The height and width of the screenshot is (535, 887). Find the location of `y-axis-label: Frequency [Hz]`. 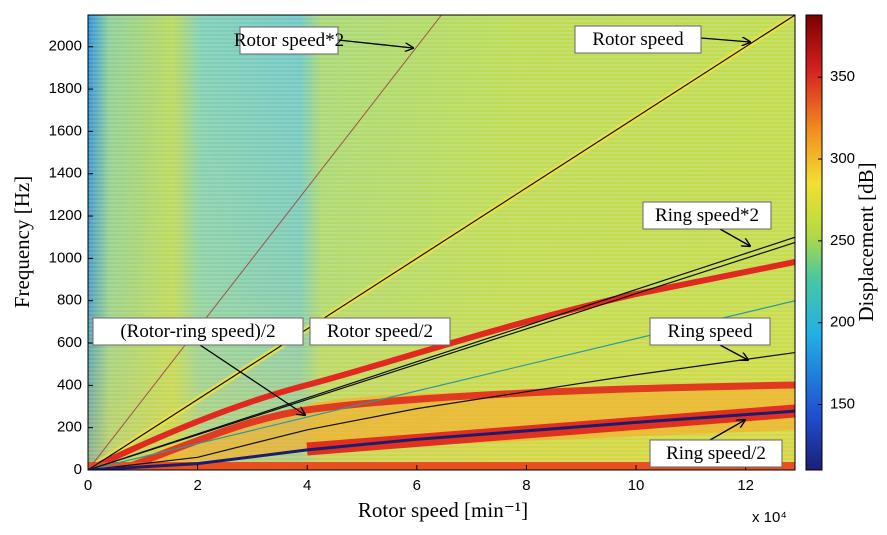

y-axis-label: Frequency [Hz] is located at coordinates (22, 242).